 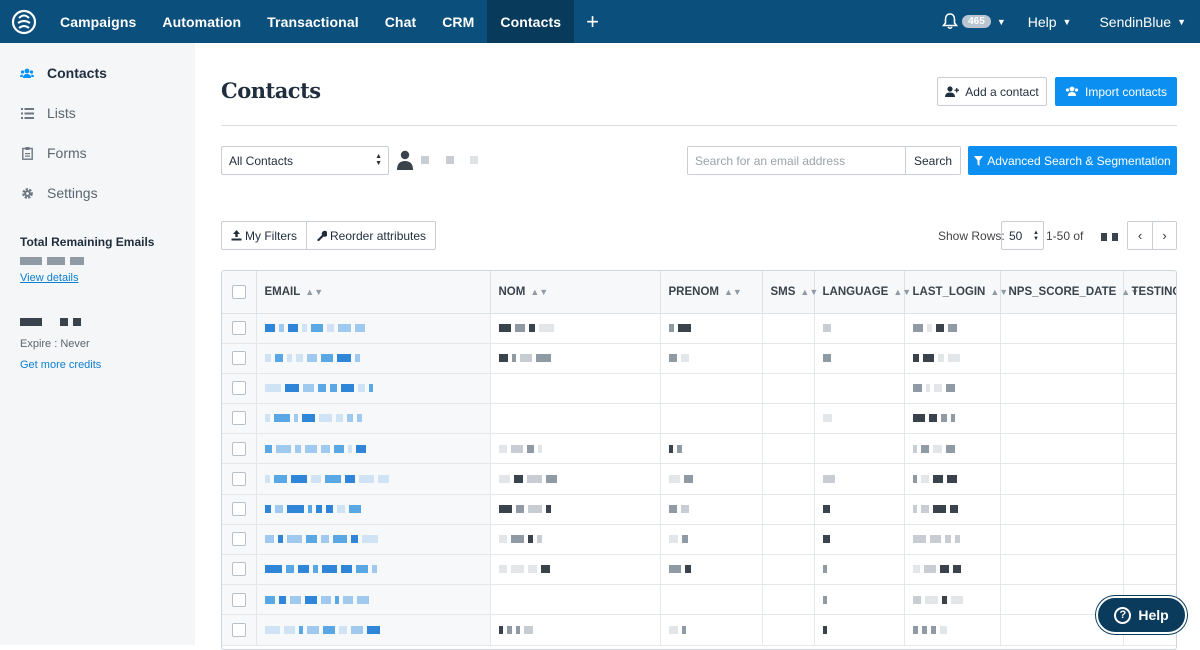 I want to click on nav-crm: CRM, so click(x=458, y=21).